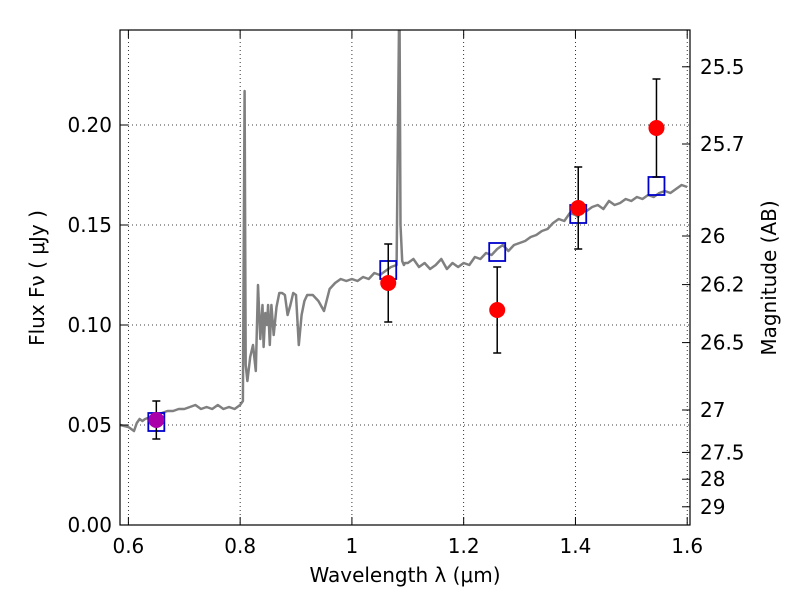 The height and width of the screenshot is (605, 800). I want to click on y-tick-label: 0.00, so click(89, 525).